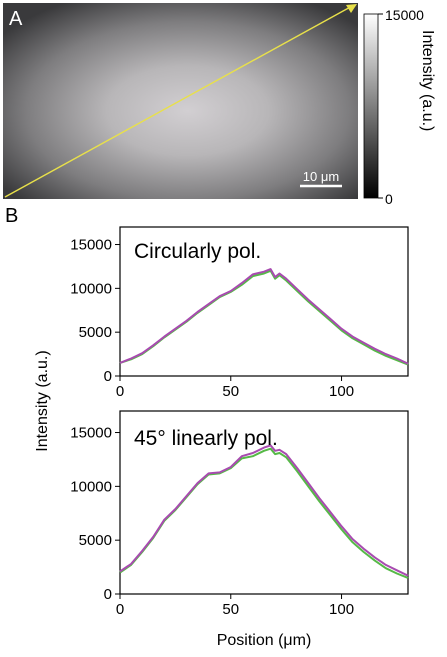  I want to click on panel-b-label: B, so click(11, 216).